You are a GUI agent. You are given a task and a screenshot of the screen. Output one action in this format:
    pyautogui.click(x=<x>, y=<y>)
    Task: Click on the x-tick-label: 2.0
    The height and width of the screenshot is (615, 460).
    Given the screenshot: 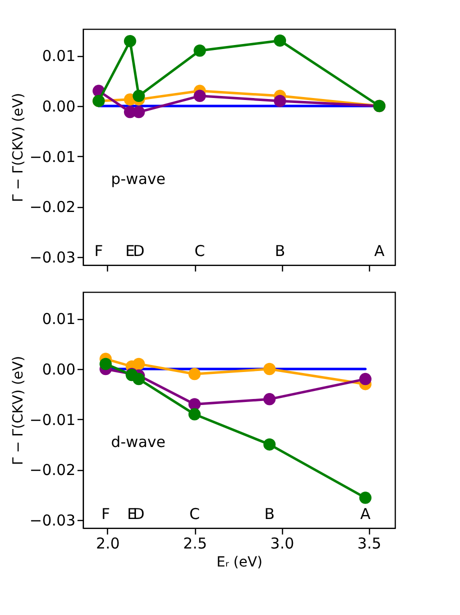 What is the action you would take?
    pyautogui.click(x=108, y=543)
    